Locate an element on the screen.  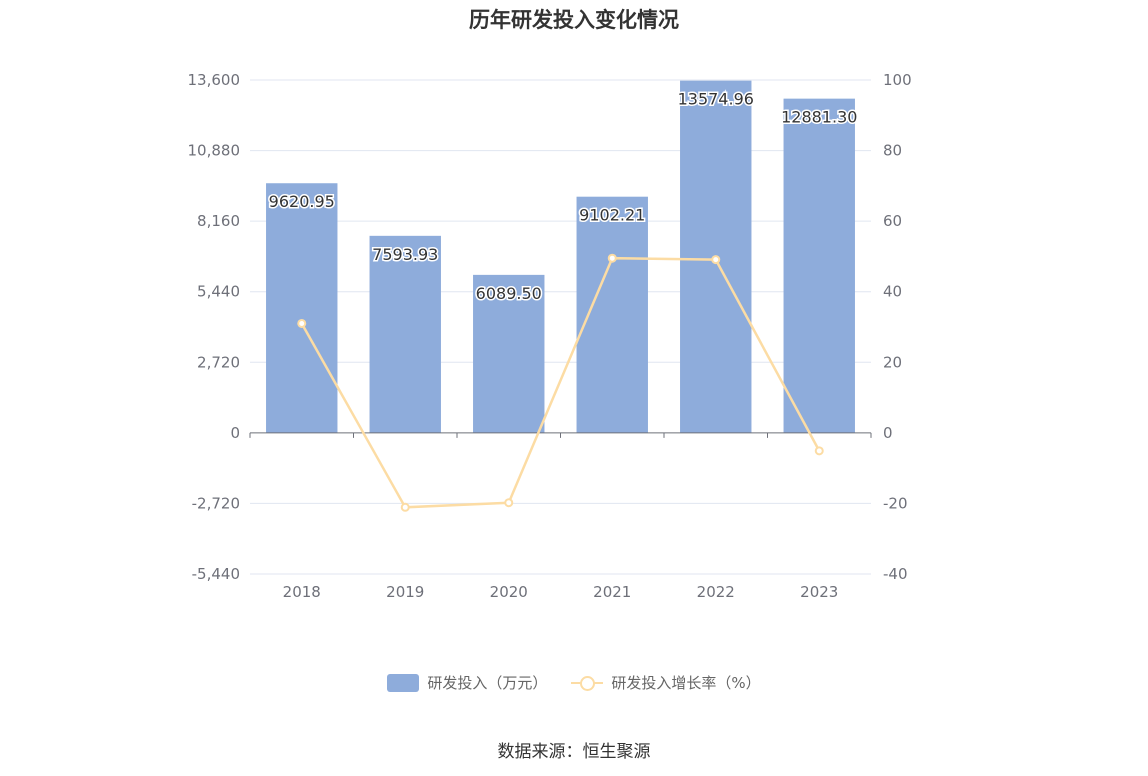
y-left-tick-label: 5,440 is located at coordinates (218, 292).